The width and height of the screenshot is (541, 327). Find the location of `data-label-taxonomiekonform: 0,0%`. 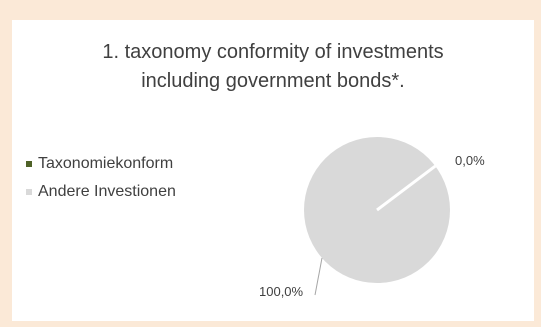

data-label-taxonomiekonform: 0,0% is located at coordinates (470, 160).